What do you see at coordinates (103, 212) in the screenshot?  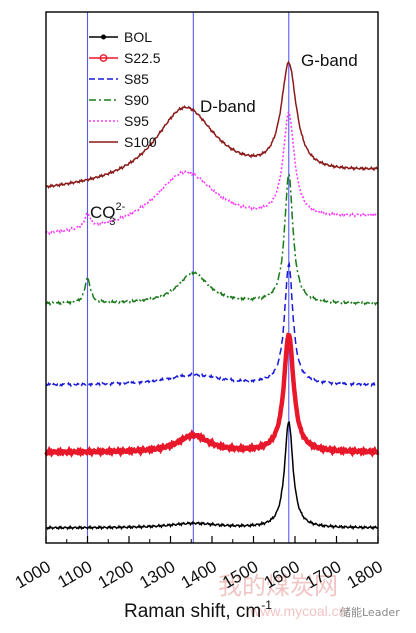 I see `carbonate-annotation-base: CO` at bounding box center [103, 212].